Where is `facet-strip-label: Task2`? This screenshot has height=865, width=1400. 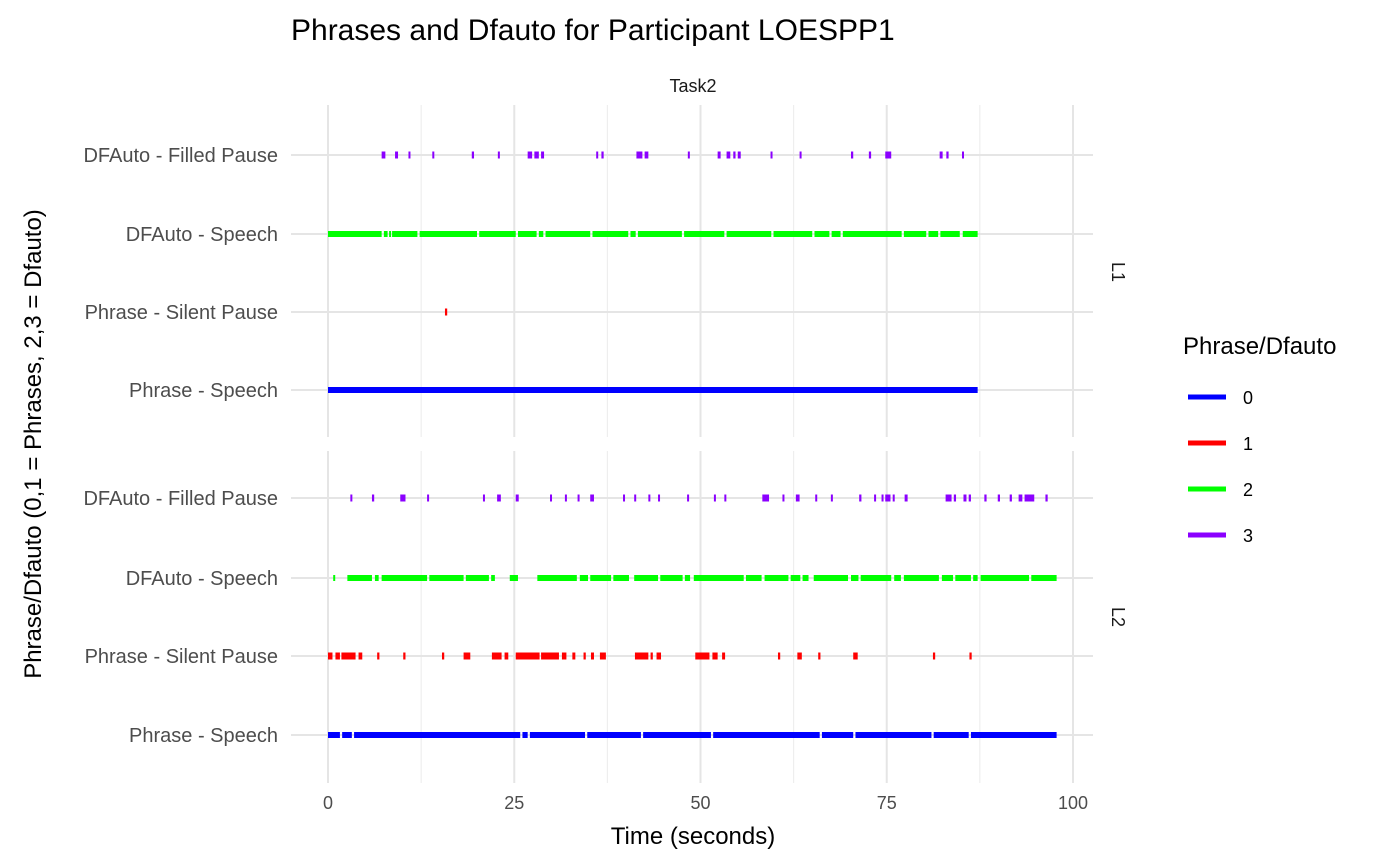
facet-strip-label: Task2 is located at coordinates (692, 86).